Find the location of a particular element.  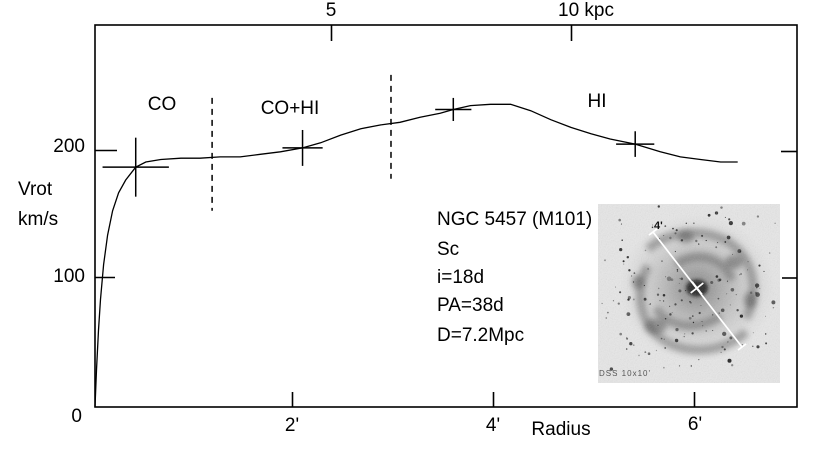

annotation-position-angle: PA=38d is located at coordinates (470, 305).